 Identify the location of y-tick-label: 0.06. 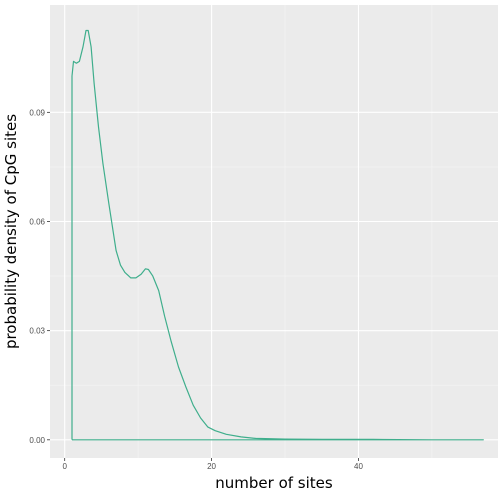
(37, 221).